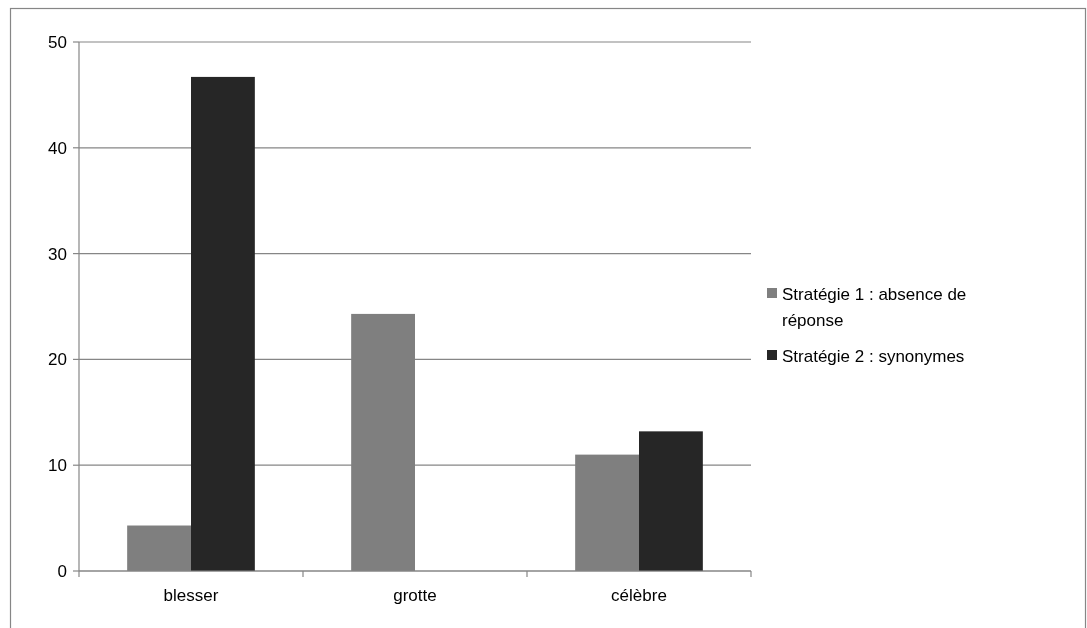  What do you see at coordinates (57, 42) in the screenshot?
I see `y-tick-label: 50` at bounding box center [57, 42].